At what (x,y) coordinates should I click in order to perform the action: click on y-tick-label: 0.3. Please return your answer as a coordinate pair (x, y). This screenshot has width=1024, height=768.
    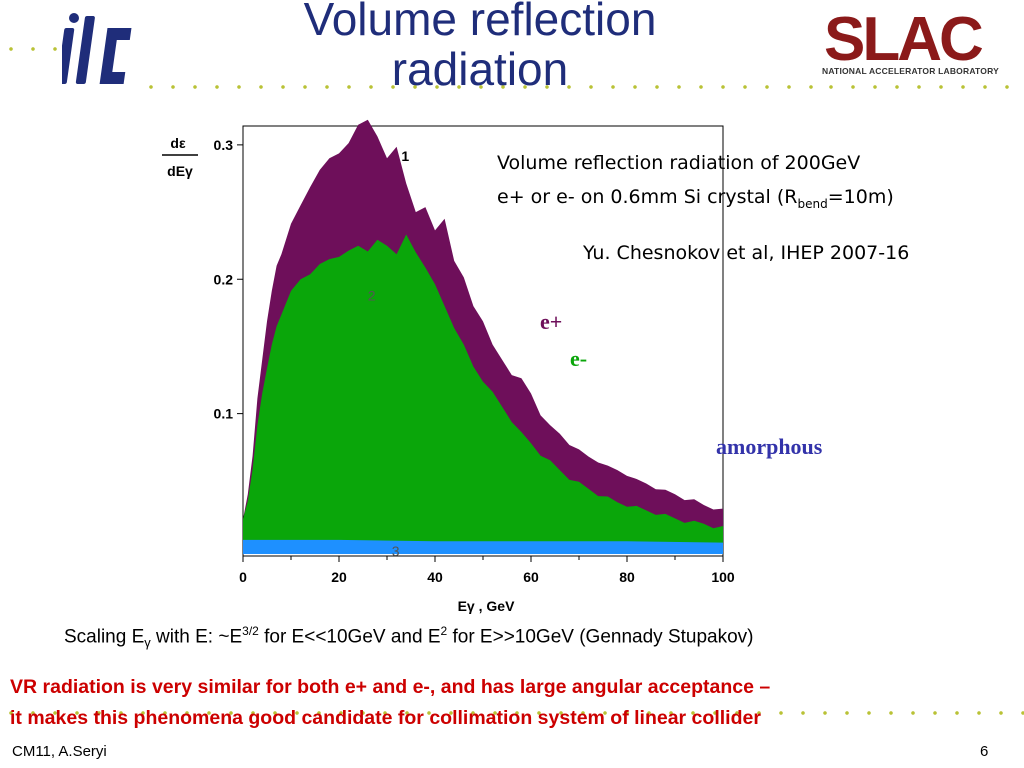
    Looking at the image, I should click on (224, 145).